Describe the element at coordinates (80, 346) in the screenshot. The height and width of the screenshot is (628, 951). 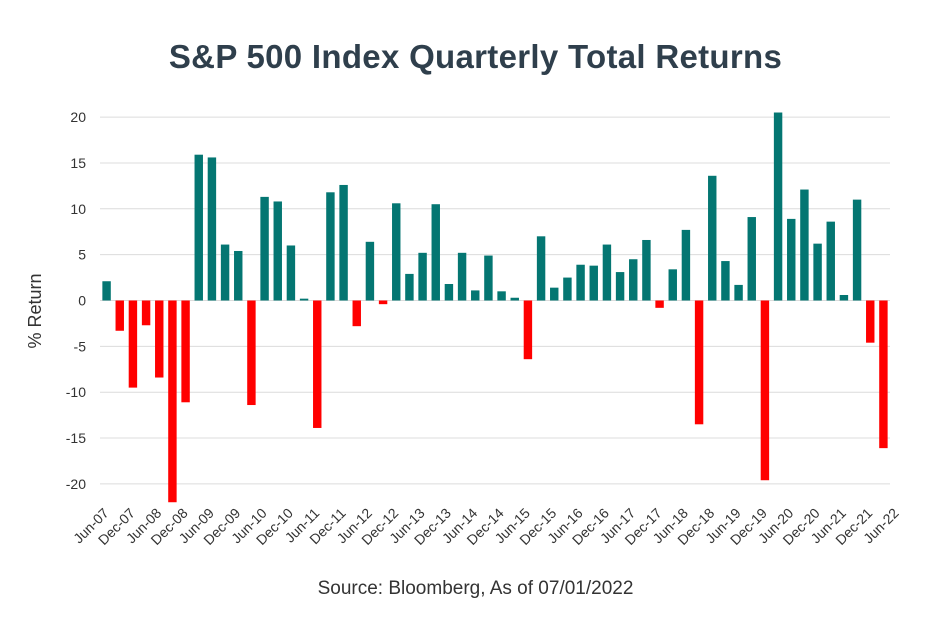
I see `y-tick-label: -5` at that location.